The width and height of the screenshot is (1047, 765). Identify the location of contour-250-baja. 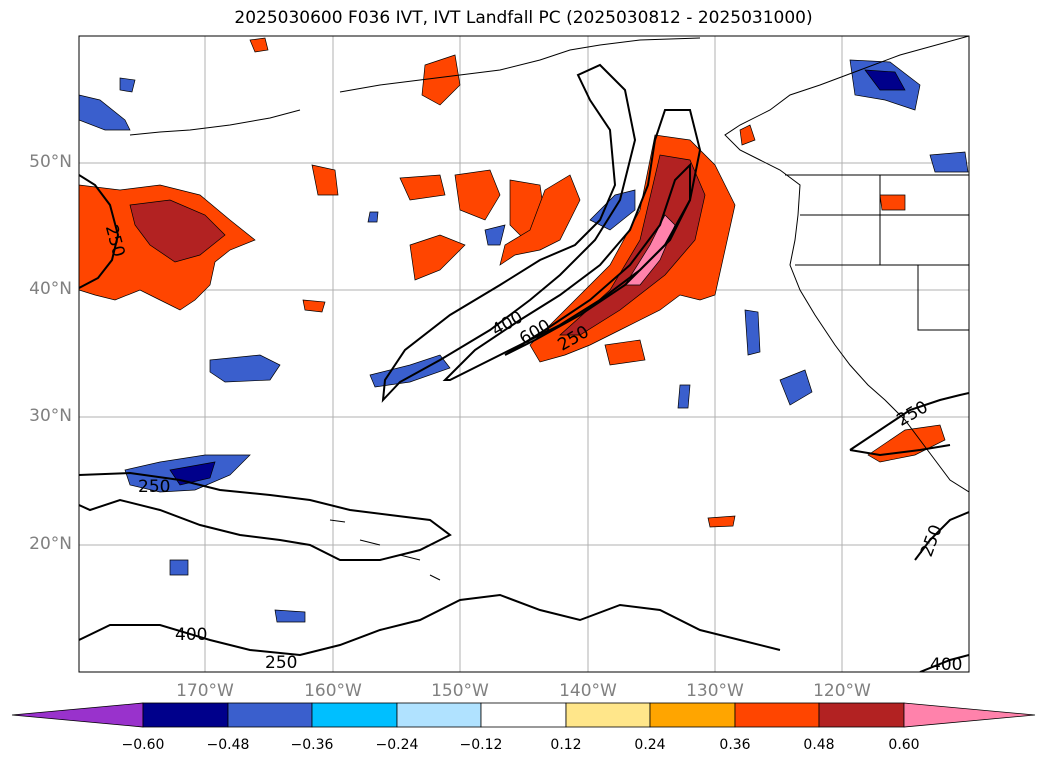
(909, 424).